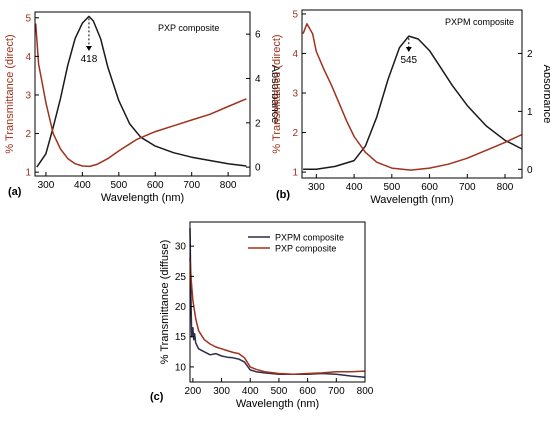 The image size is (550, 422). I want to click on y-right-tick-label: 4, so click(258, 79).